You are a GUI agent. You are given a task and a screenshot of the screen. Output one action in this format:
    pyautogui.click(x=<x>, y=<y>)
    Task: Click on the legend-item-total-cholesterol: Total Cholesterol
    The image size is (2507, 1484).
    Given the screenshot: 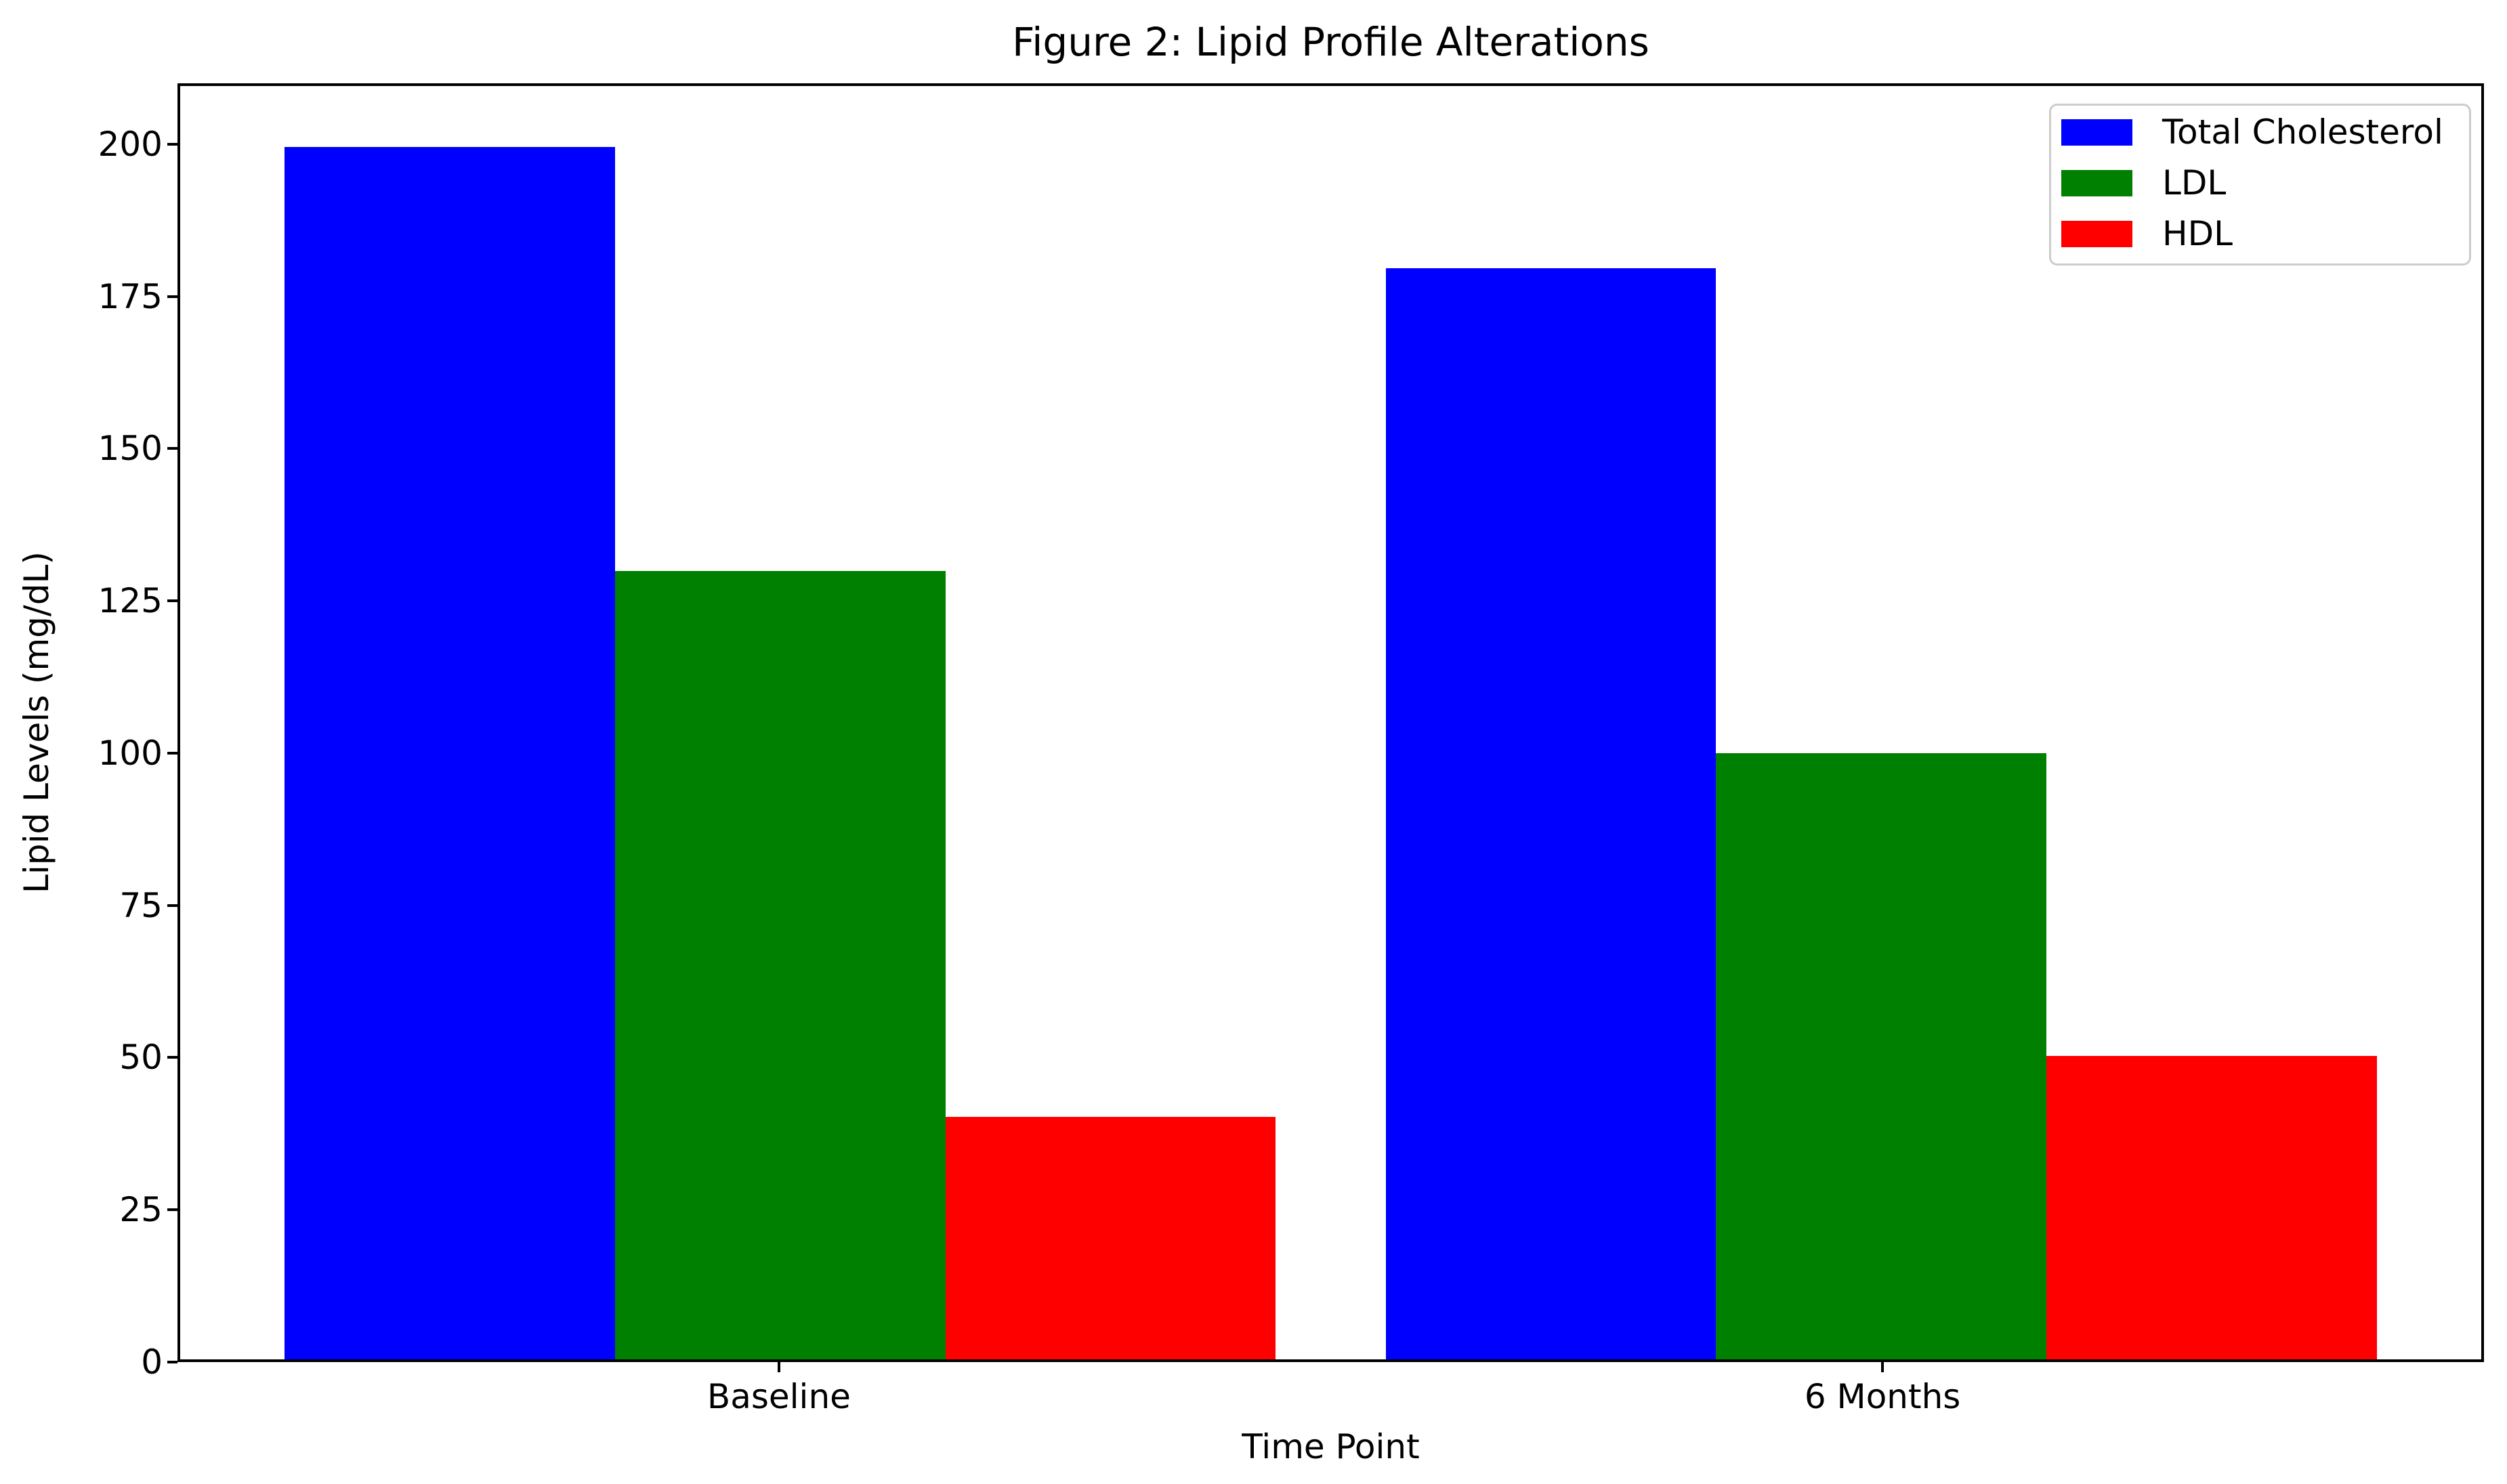 What is the action you would take?
    pyautogui.click(x=2257, y=132)
    